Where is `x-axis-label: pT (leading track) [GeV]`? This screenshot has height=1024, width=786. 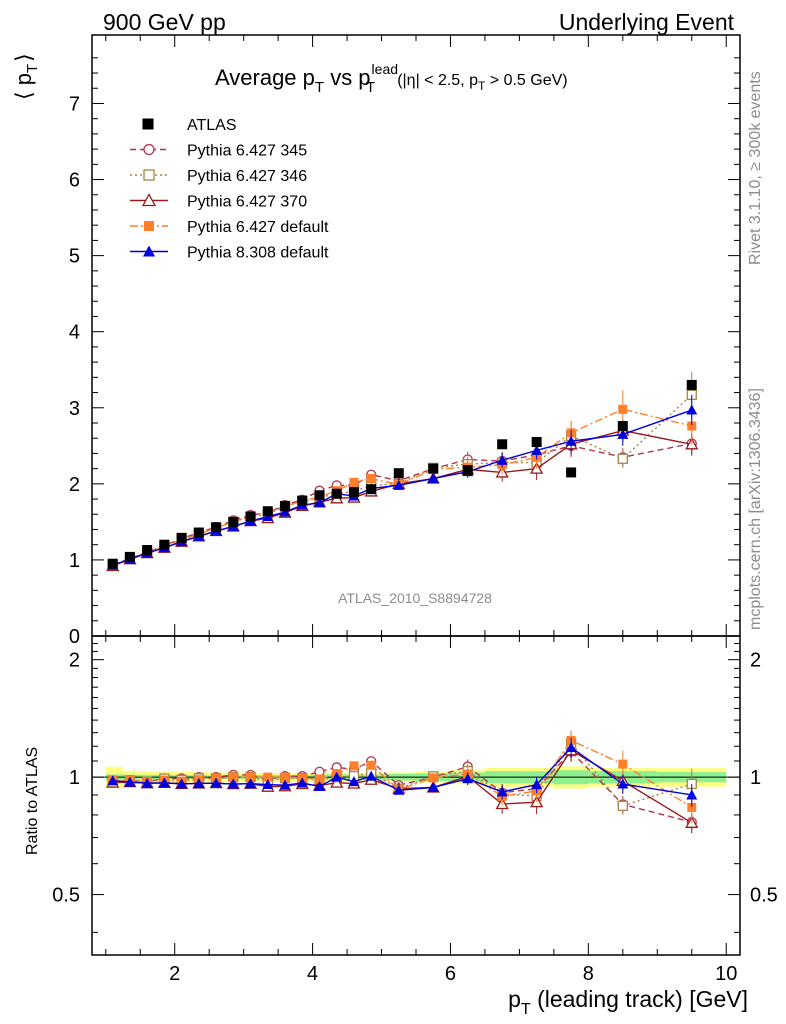 x-axis-label: pT (leading track) [GeV] is located at coordinates (628, 1002).